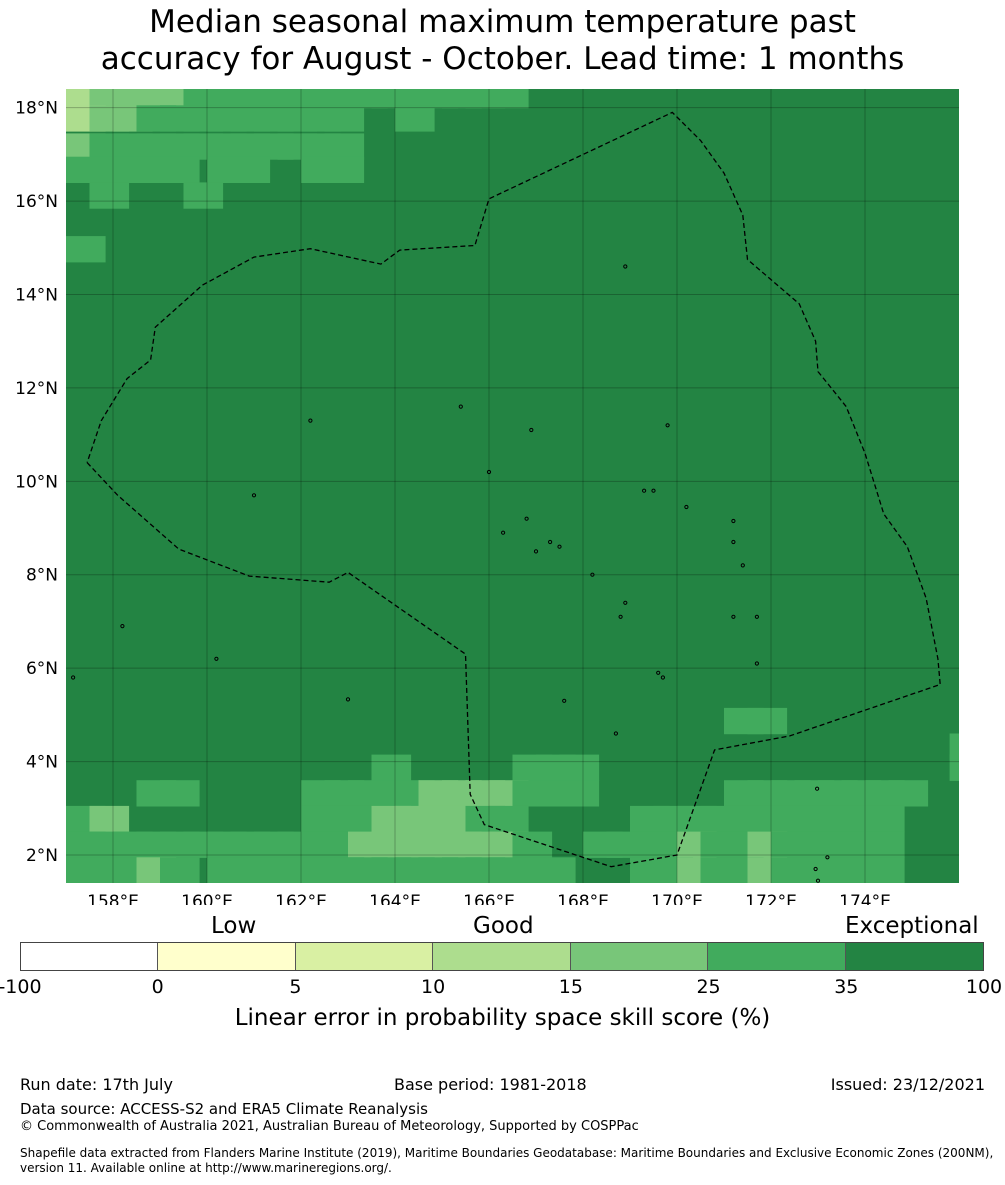 Image resolution: width=1005 pixels, height=1185 pixels. Describe the element at coordinates (21, 987) in the screenshot. I see `colorbar-tick-label: -100` at that location.